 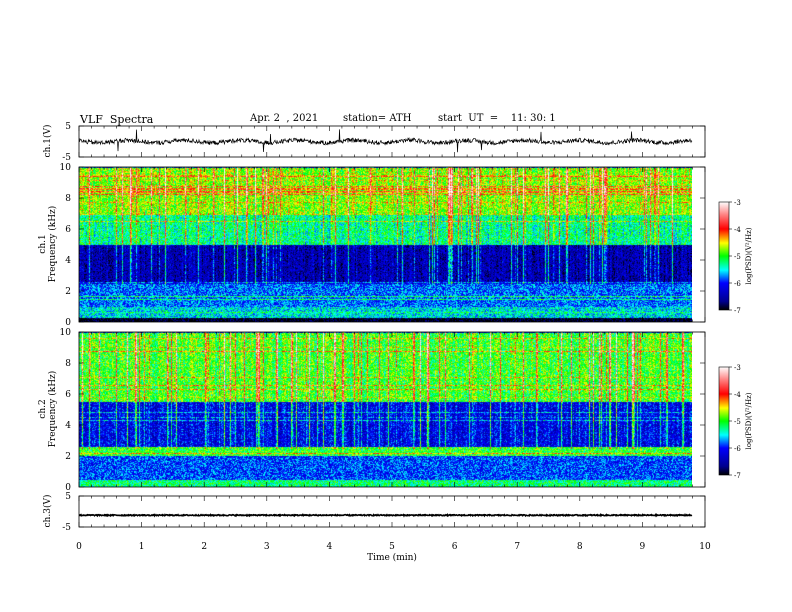 What do you see at coordinates (517, 547) in the screenshot?
I see `x-tick-label: 7` at bounding box center [517, 547].